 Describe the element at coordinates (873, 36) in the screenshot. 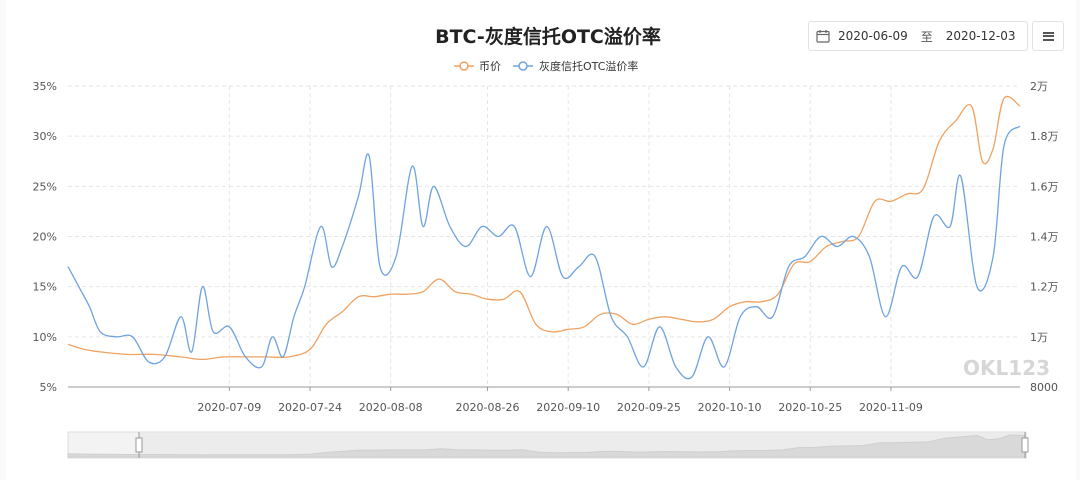

I see `date-start: 2020-06-09` at that location.